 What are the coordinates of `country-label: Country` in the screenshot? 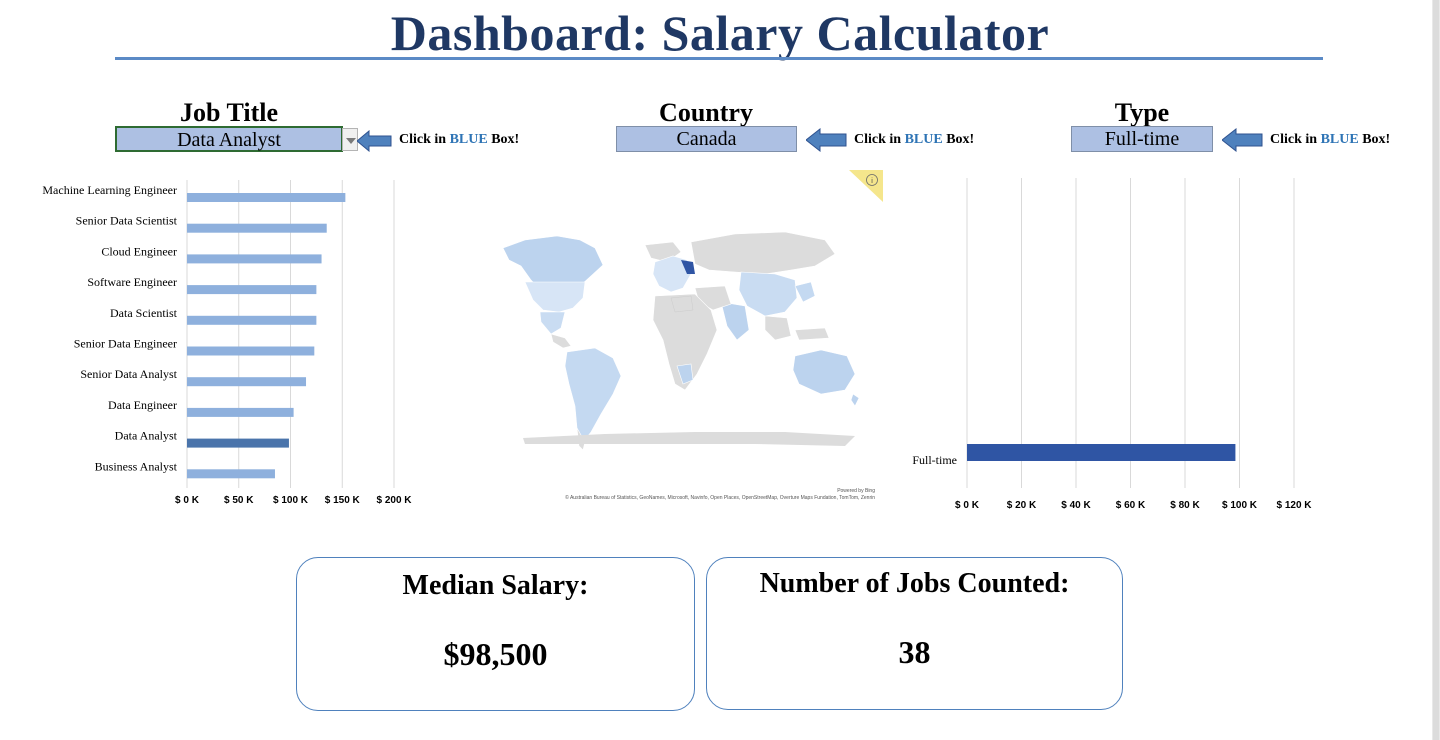 It's located at (706, 112).